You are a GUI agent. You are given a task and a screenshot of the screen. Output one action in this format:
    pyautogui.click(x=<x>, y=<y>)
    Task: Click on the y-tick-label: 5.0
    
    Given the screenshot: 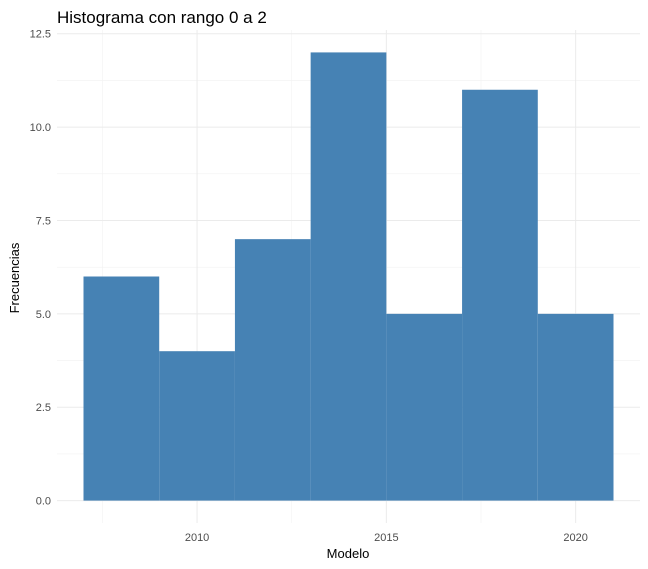 What is the action you would take?
    pyautogui.click(x=43, y=315)
    